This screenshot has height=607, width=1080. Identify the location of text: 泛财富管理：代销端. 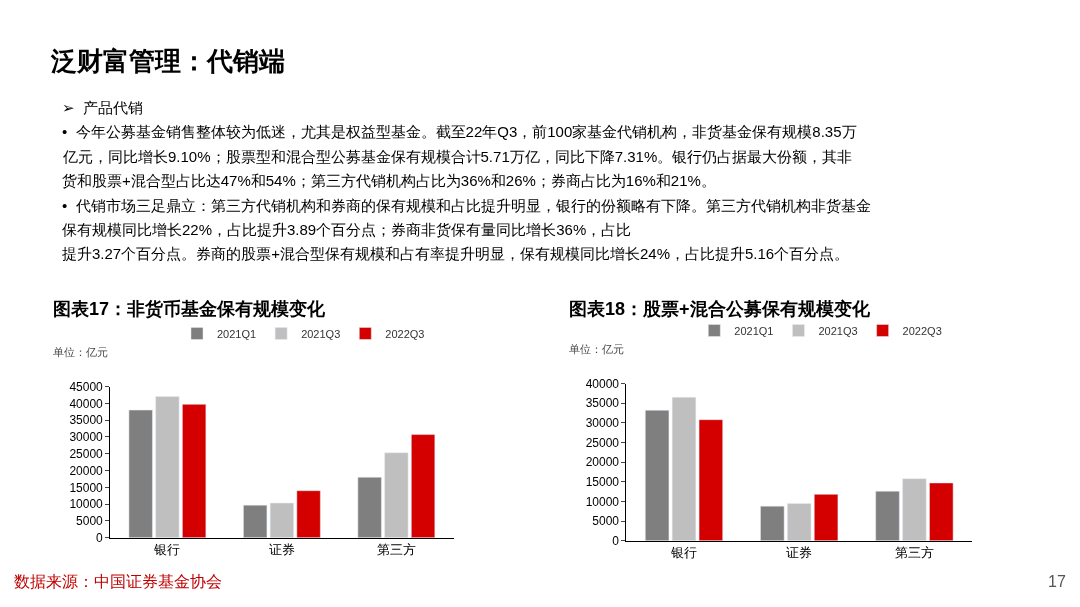
(167, 61).